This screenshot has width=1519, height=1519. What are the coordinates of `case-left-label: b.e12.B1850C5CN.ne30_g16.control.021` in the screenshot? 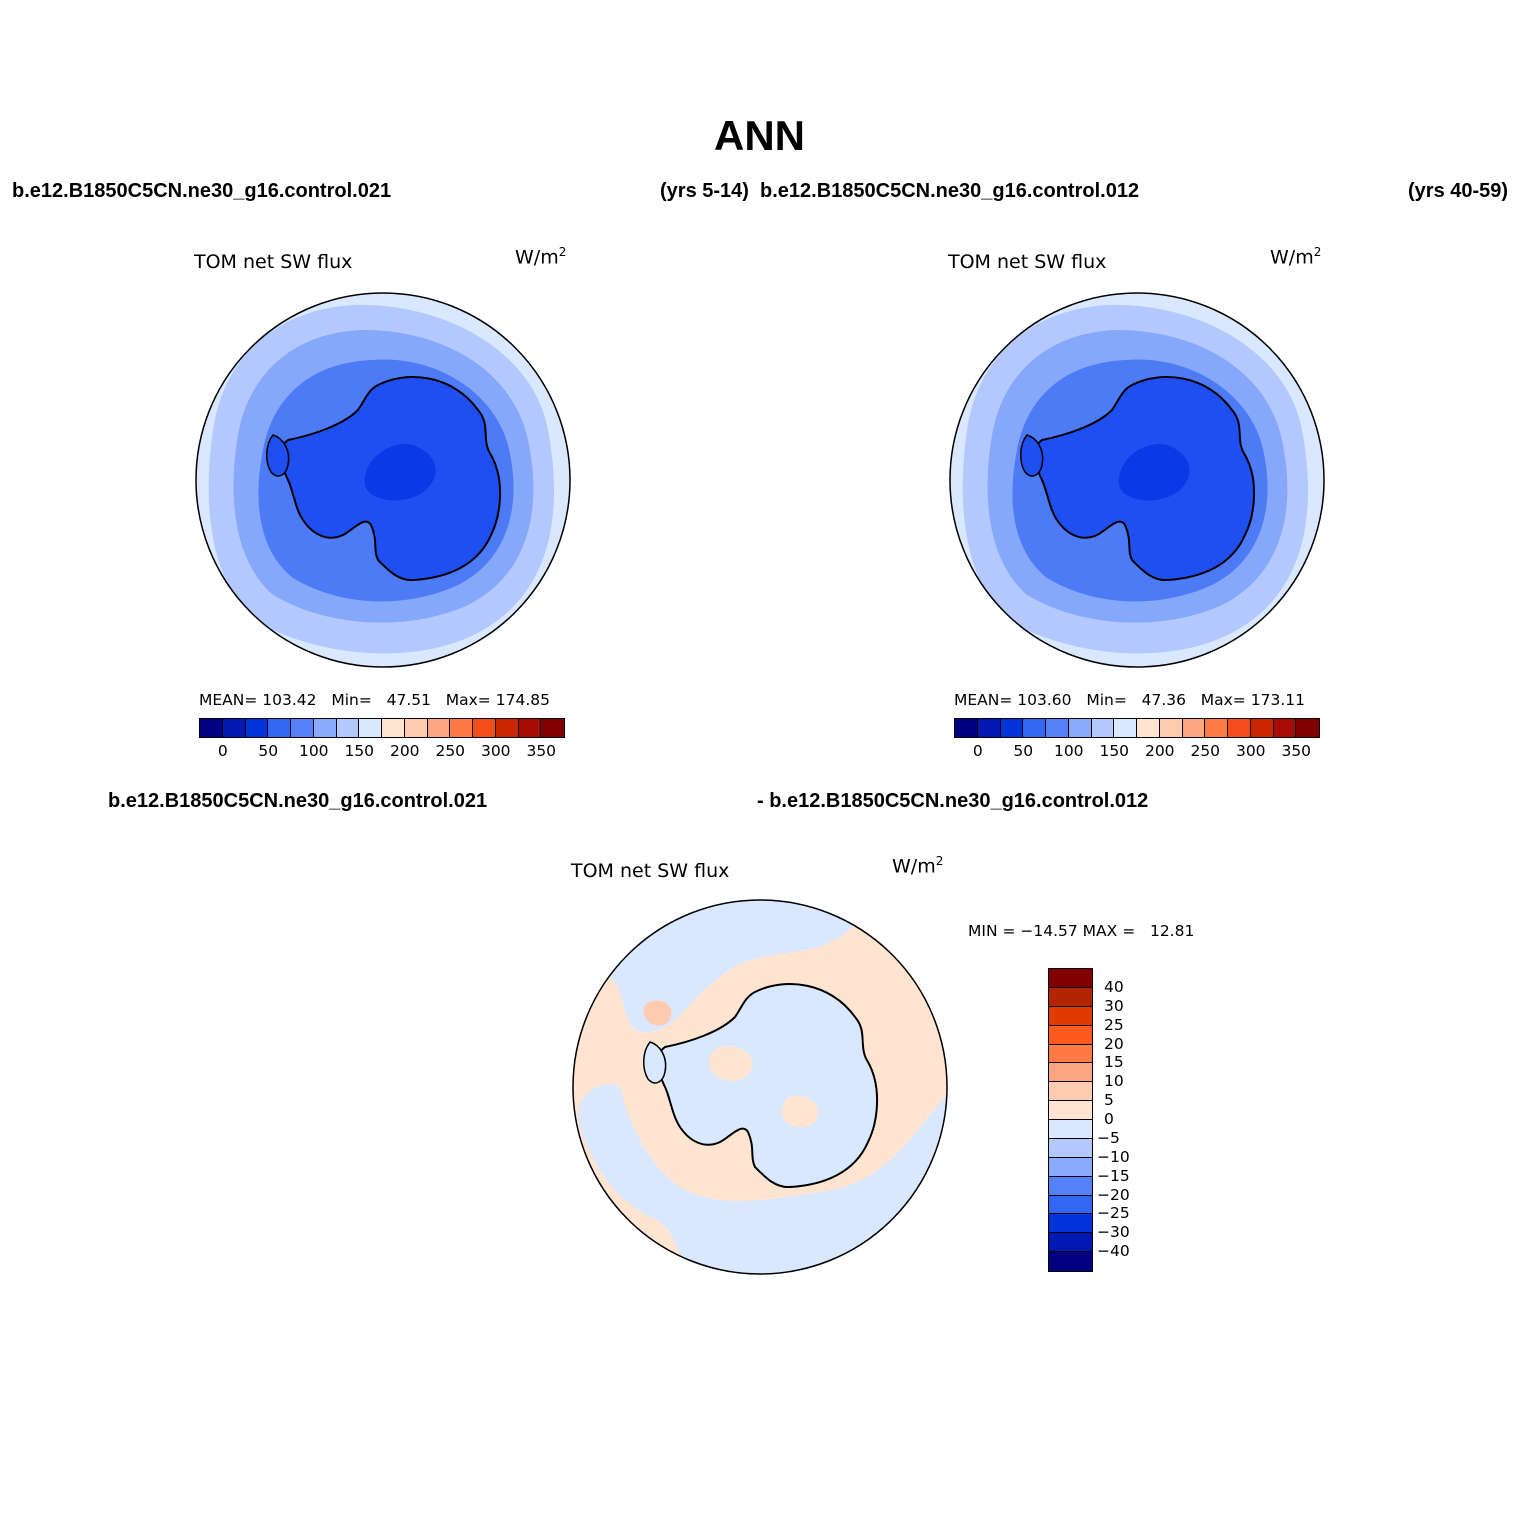 It's located at (202, 191).